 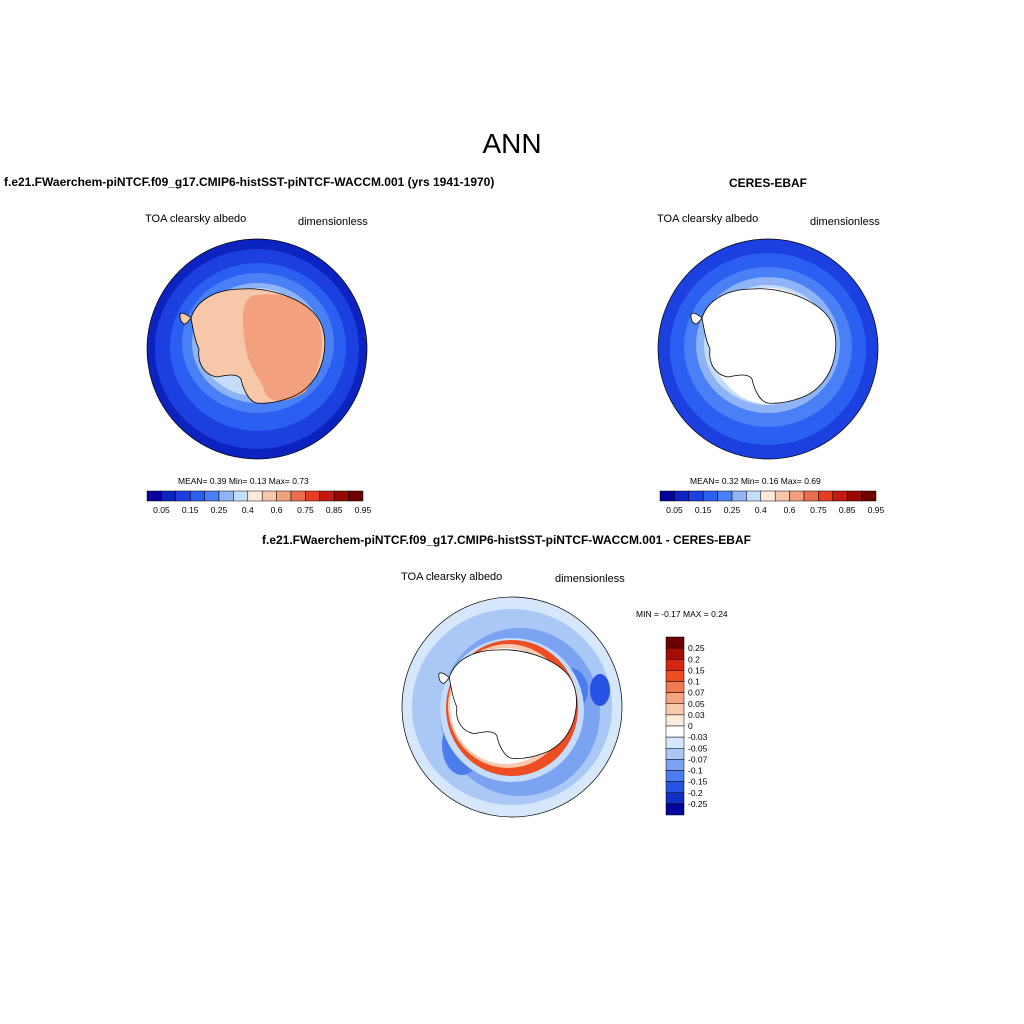 What do you see at coordinates (305, 510) in the screenshot?
I see `model-colorbar-tick-label: 0.75` at bounding box center [305, 510].